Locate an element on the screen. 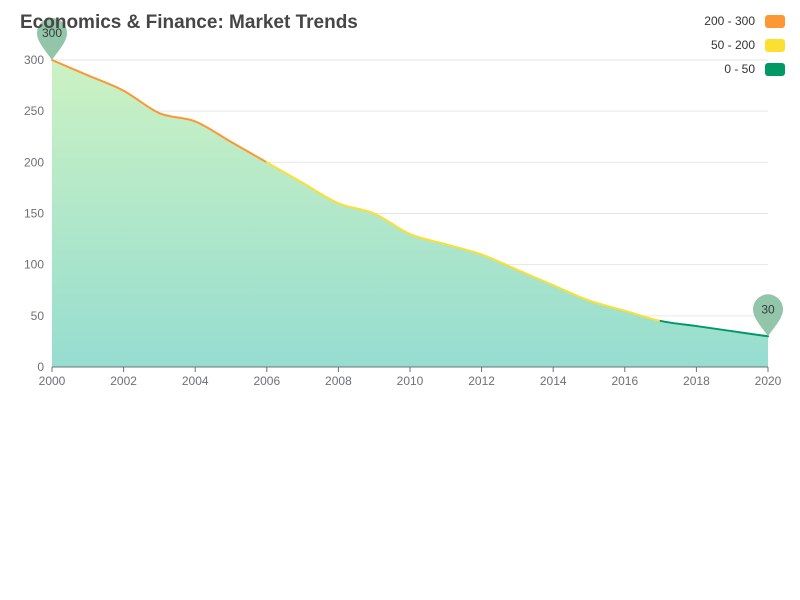 The width and height of the screenshot is (800, 600). y-tick-label: 100 is located at coordinates (34, 265).